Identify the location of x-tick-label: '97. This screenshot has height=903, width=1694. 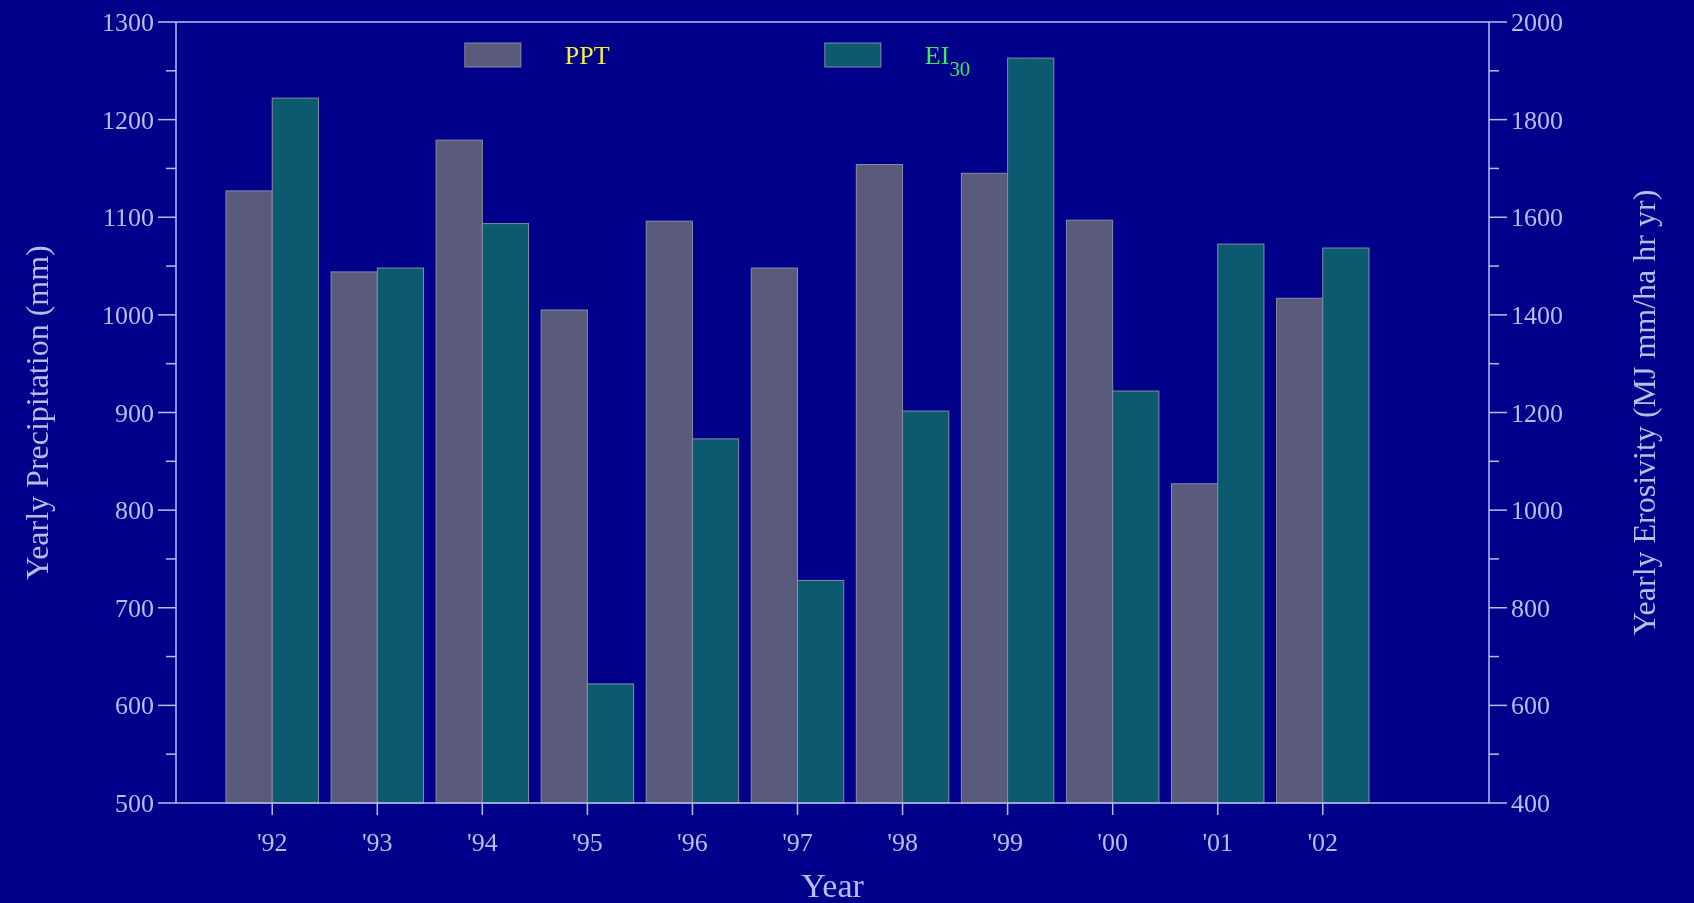
(797, 842).